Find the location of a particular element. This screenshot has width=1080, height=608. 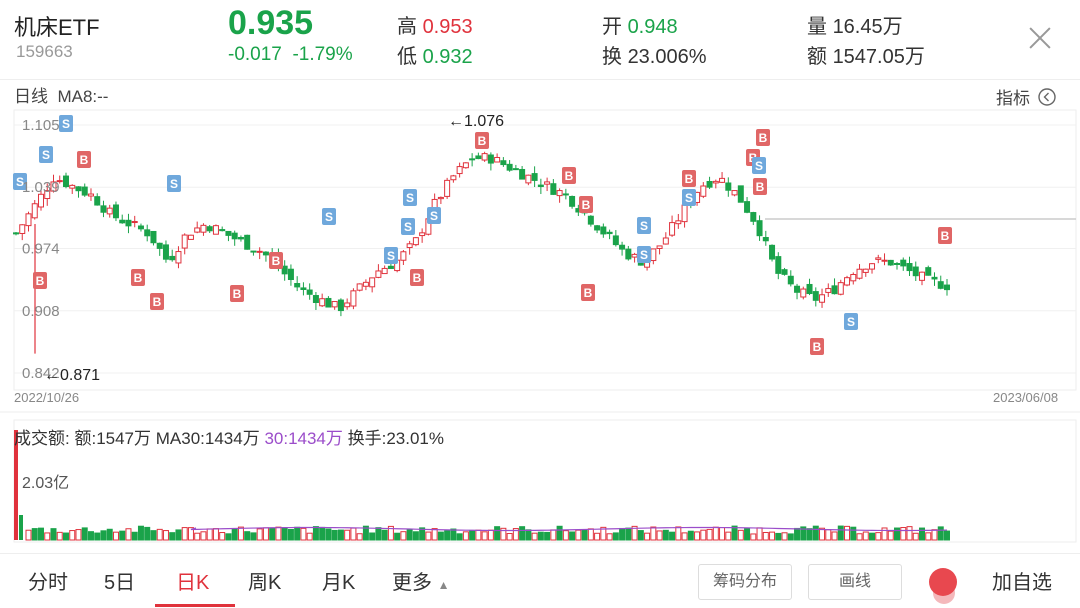

marker-label: B is located at coordinates (689, 179).